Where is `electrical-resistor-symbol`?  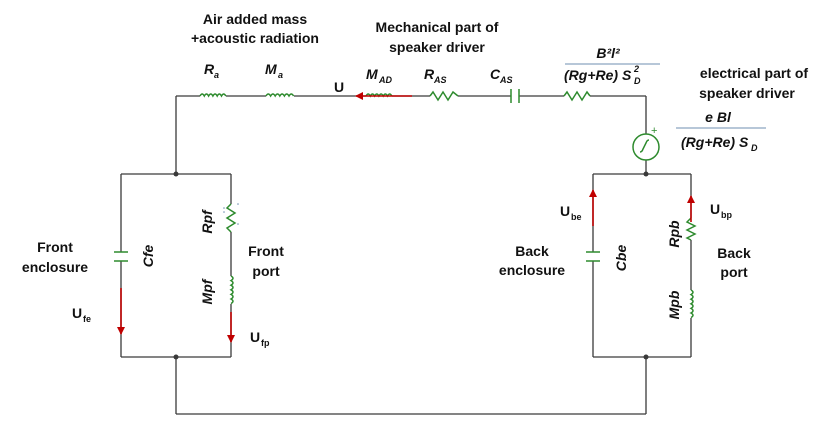 electrical-resistor-symbol is located at coordinates (577, 96).